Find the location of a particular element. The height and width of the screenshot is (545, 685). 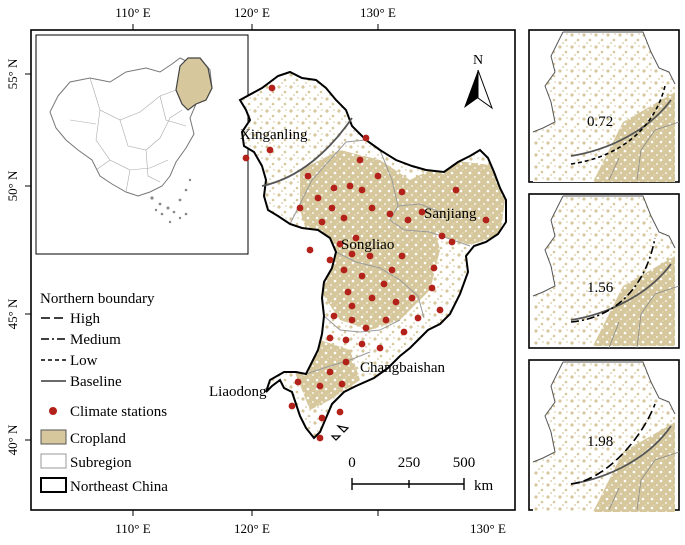

bottom-tick-120: 120° E is located at coordinates (252, 528).